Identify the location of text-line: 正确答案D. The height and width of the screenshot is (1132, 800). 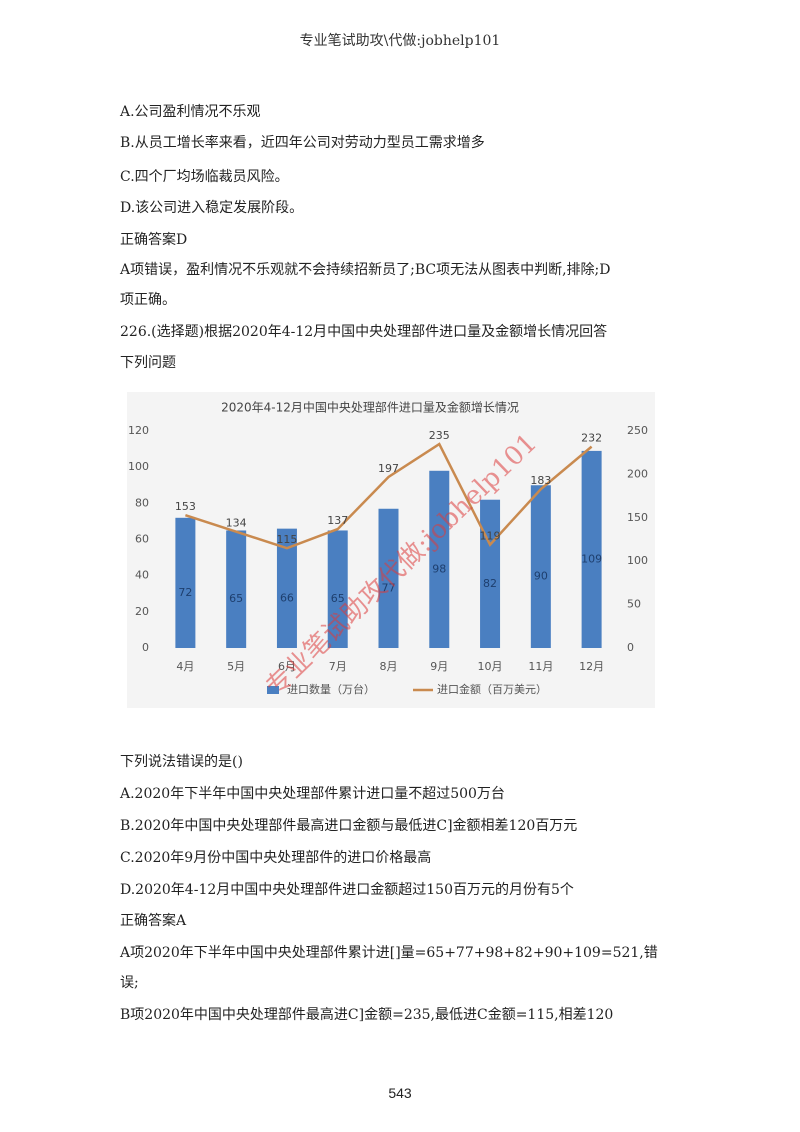
(154, 240).